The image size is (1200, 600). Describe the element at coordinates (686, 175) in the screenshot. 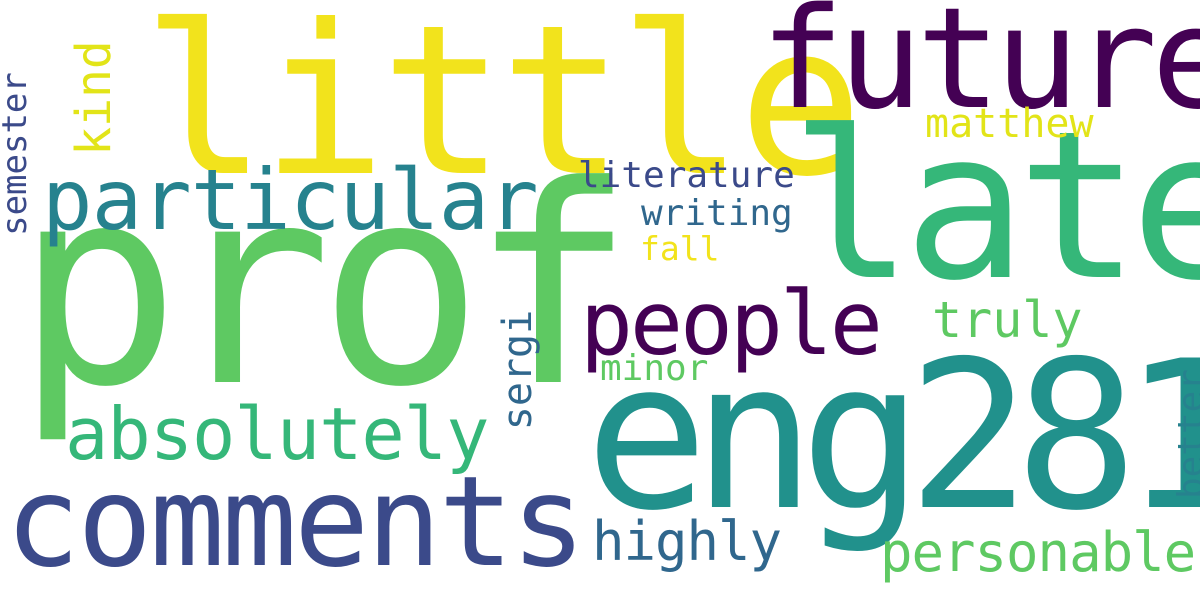

I see `word-literature: literature` at that location.